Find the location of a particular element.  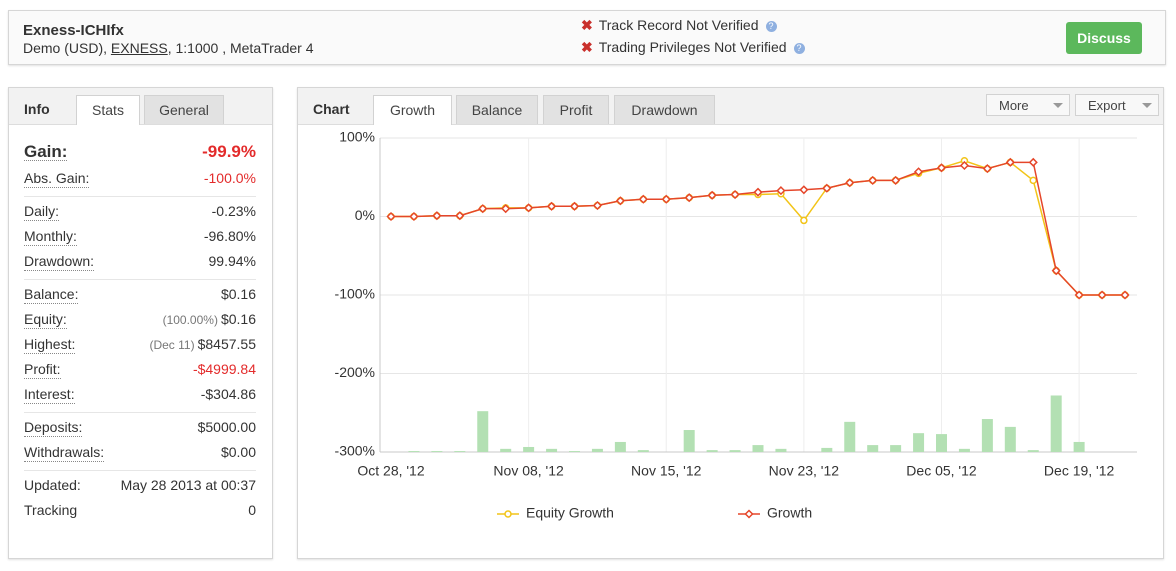

stats-value: $0.16 is located at coordinates (238, 319).